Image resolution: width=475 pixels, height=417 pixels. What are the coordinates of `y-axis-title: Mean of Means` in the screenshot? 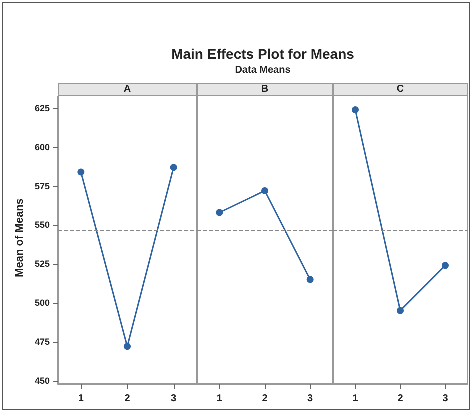 It's located at (20, 239).